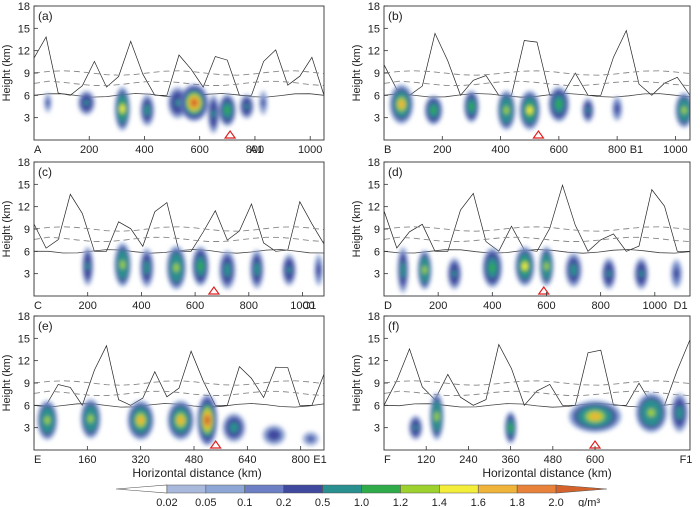  What do you see at coordinates (361, 502) in the screenshot?
I see `colorbar-tick-label: 1.0` at bounding box center [361, 502].